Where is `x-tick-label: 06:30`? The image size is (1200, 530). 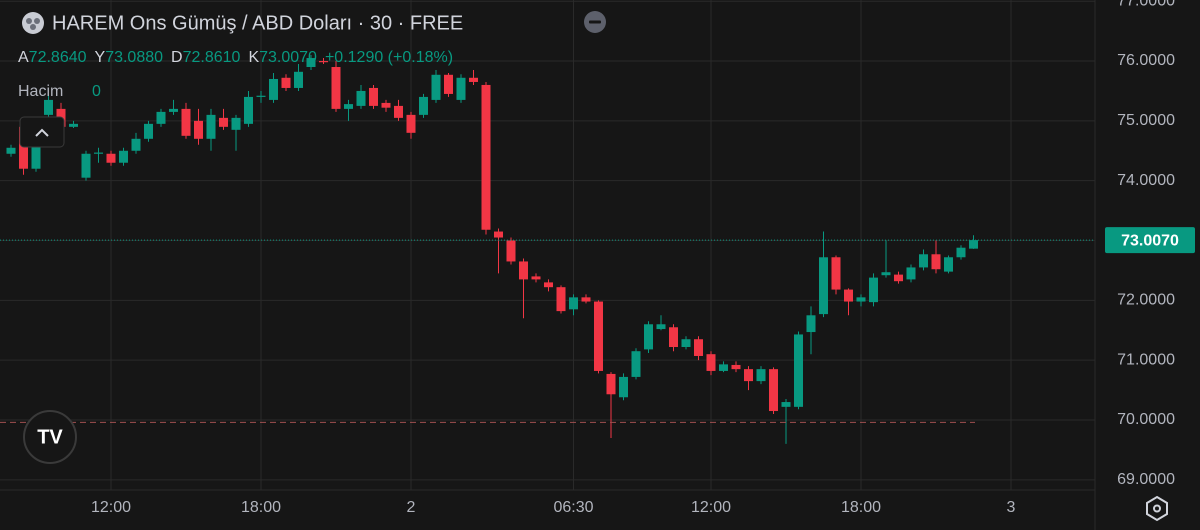 x-tick-label: 06:30 is located at coordinates (573, 507).